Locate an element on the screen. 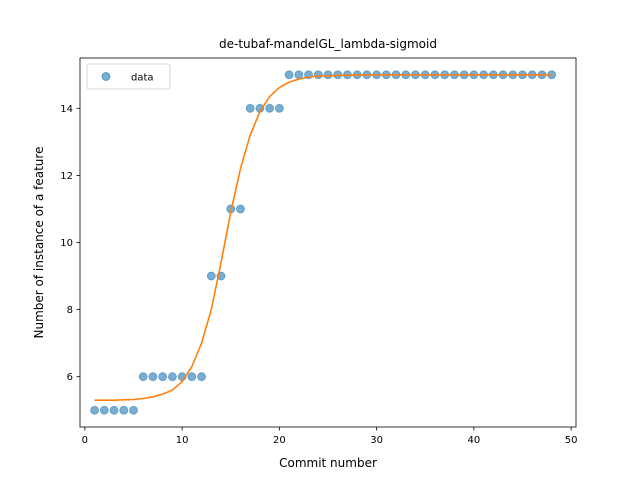 The width and height of the screenshot is (640, 480). y-tick-label: 14 is located at coordinates (66, 109).